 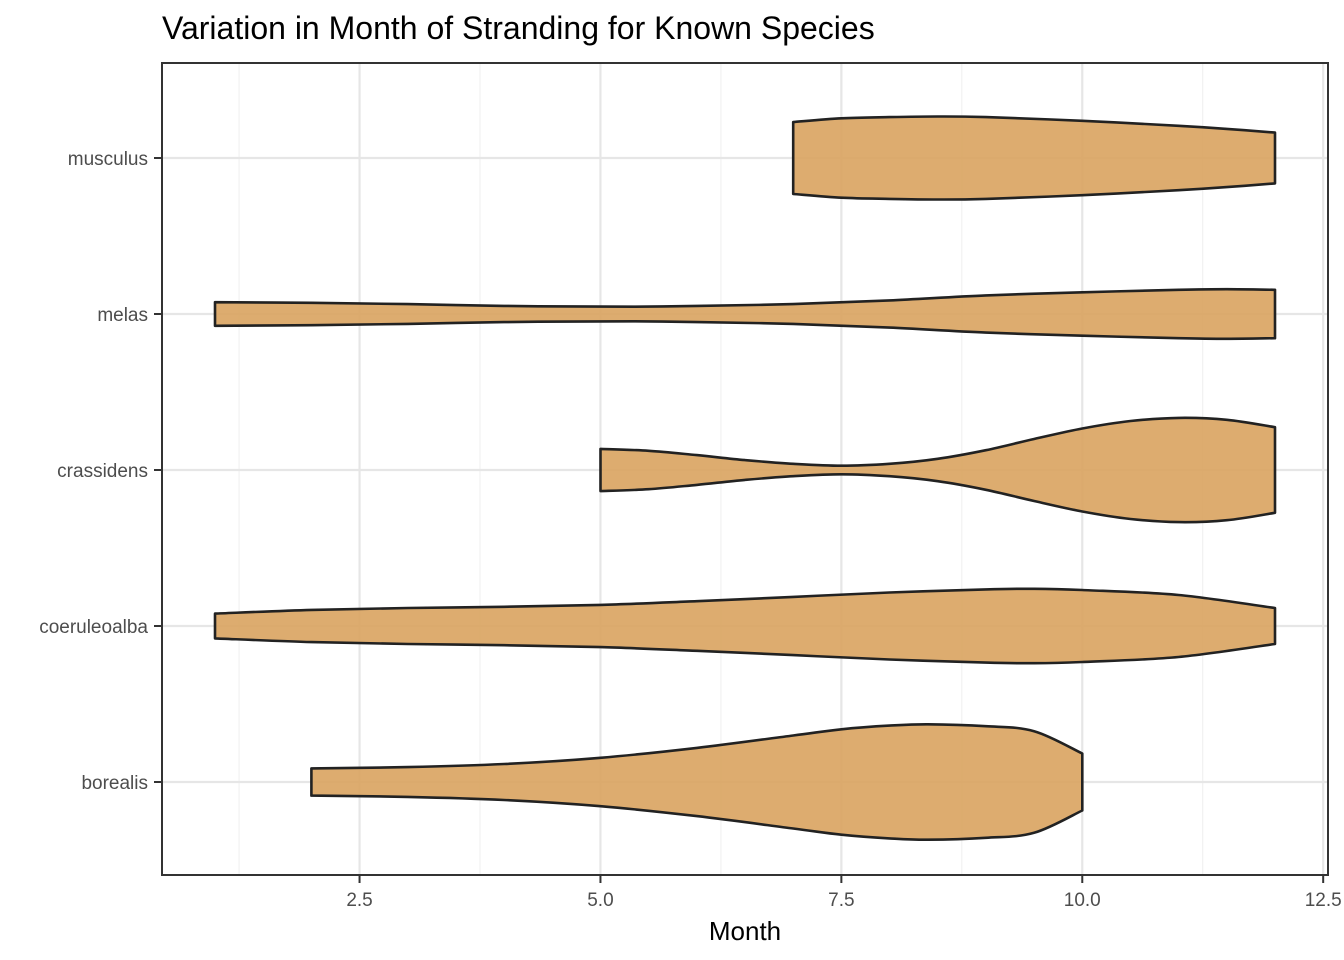 I want to click on x-tick-label: 7.5, so click(x=841, y=900).